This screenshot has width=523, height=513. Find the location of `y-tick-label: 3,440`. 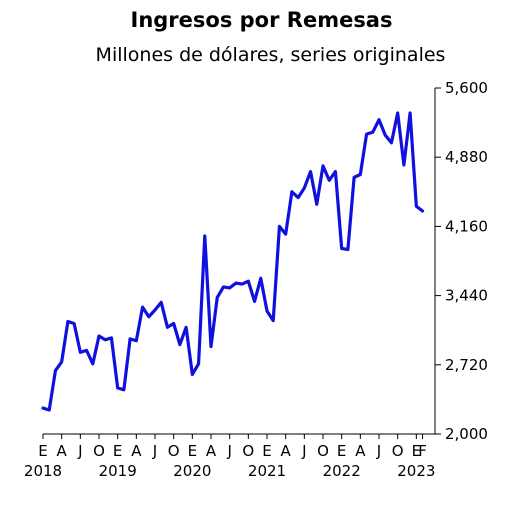

y-tick-label: 3,440 is located at coordinates (466, 296).